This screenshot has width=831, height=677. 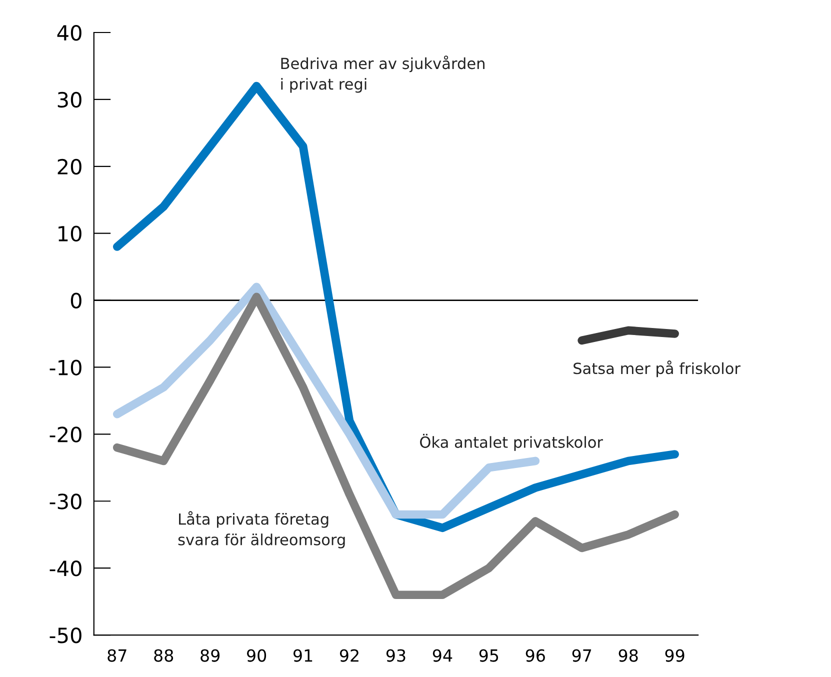 I want to click on annotation: Öka antalet privatskolor, so click(x=512, y=442).